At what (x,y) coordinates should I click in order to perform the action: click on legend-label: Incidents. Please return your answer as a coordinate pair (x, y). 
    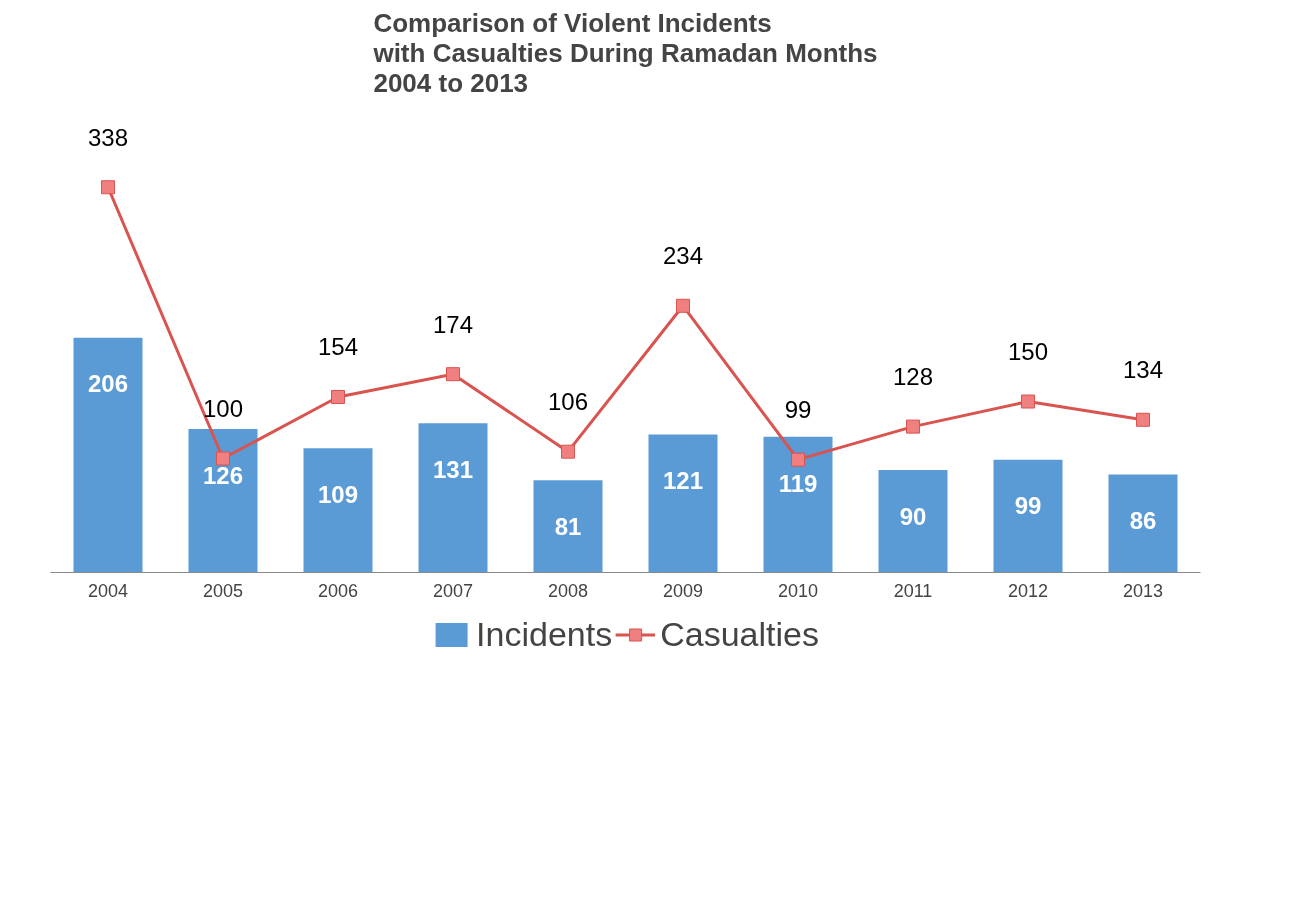
    Looking at the image, I should click on (544, 634).